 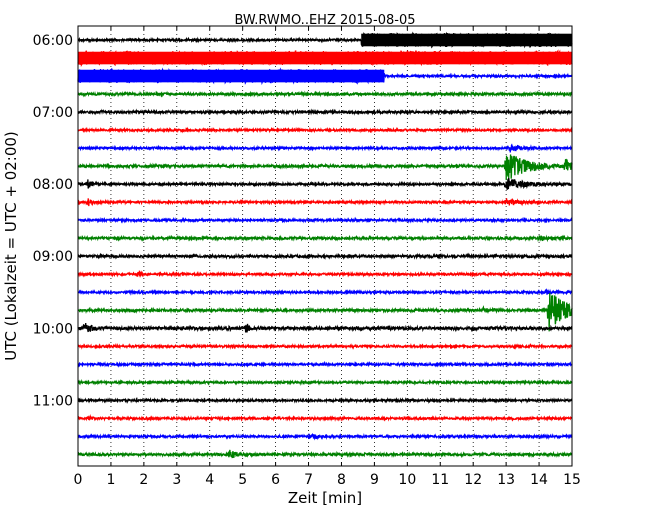 I want to click on x-tick-label: 9, so click(x=374, y=480).